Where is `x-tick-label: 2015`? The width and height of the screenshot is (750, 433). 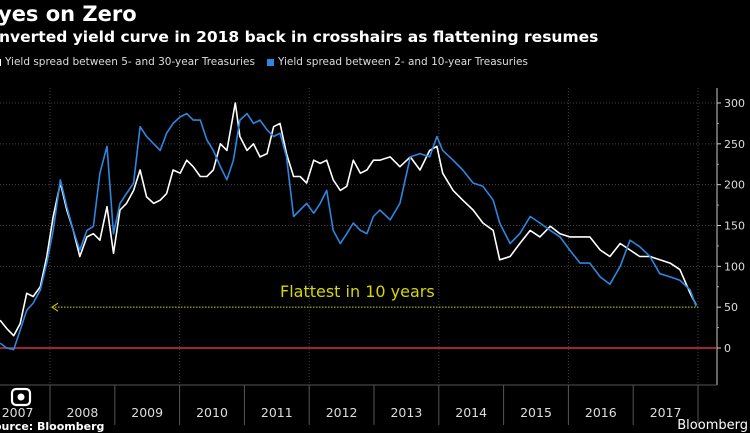 x-tick-label: 2015 is located at coordinates (536, 412).